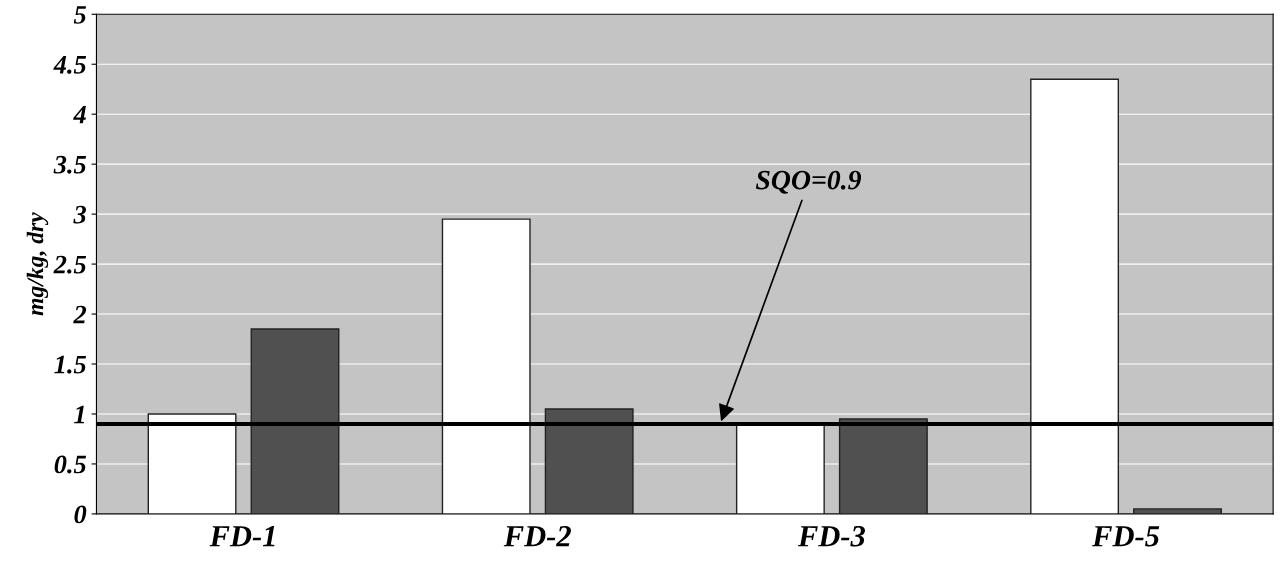 The width and height of the screenshot is (1286, 571). What do you see at coordinates (80, 514) in the screenshot?
I see `y-tick-label: 0` at bounding box center [80, 514].